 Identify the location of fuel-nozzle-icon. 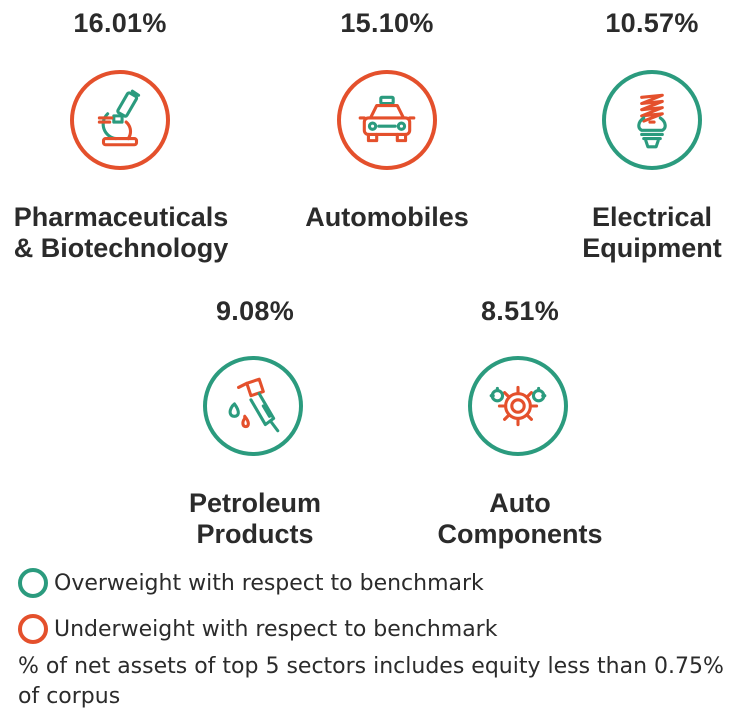
(253, 406).